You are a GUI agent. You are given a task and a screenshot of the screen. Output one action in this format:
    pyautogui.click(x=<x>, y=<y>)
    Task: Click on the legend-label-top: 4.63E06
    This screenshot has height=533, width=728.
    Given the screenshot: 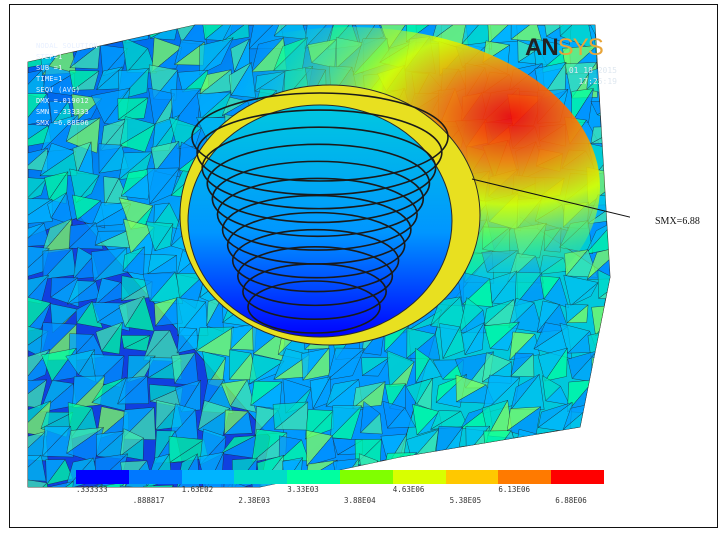 What is the action you would take?
    pyautogui.click(x=408, y=489)
    